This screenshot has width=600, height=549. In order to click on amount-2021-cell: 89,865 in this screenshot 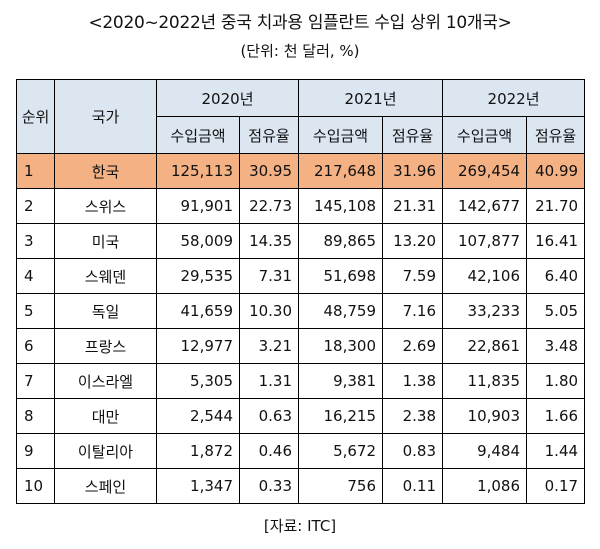, I will do `click(341, 241)`.